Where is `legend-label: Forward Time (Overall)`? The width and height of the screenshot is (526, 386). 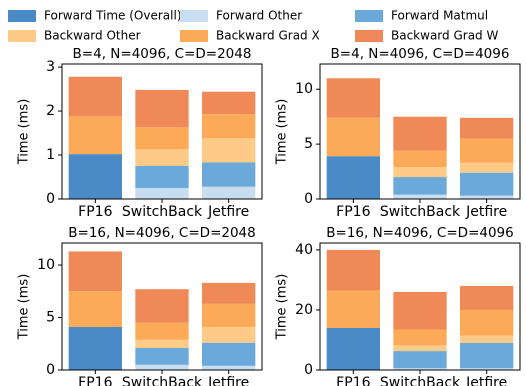 legend-label: Forward Time (Overall) is located at coordinates (113, 16).